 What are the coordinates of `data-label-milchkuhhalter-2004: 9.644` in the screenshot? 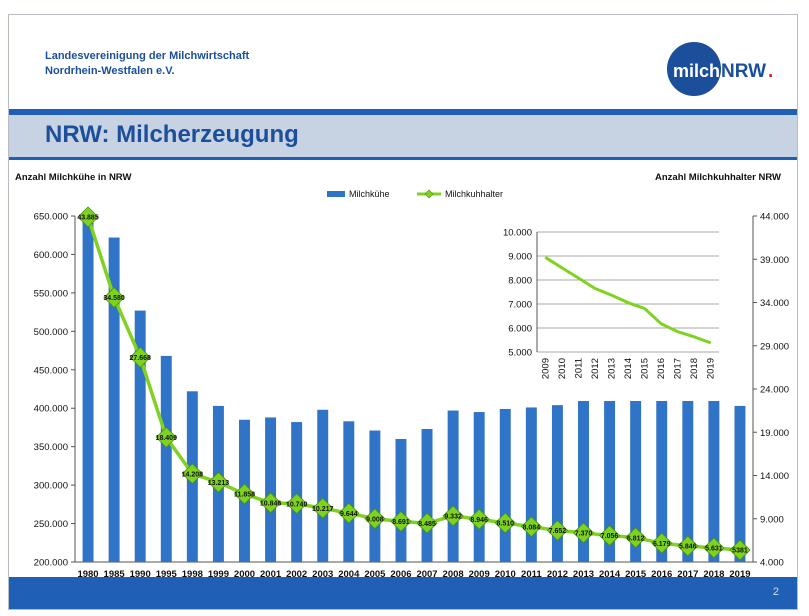 It's located at (349, 514).